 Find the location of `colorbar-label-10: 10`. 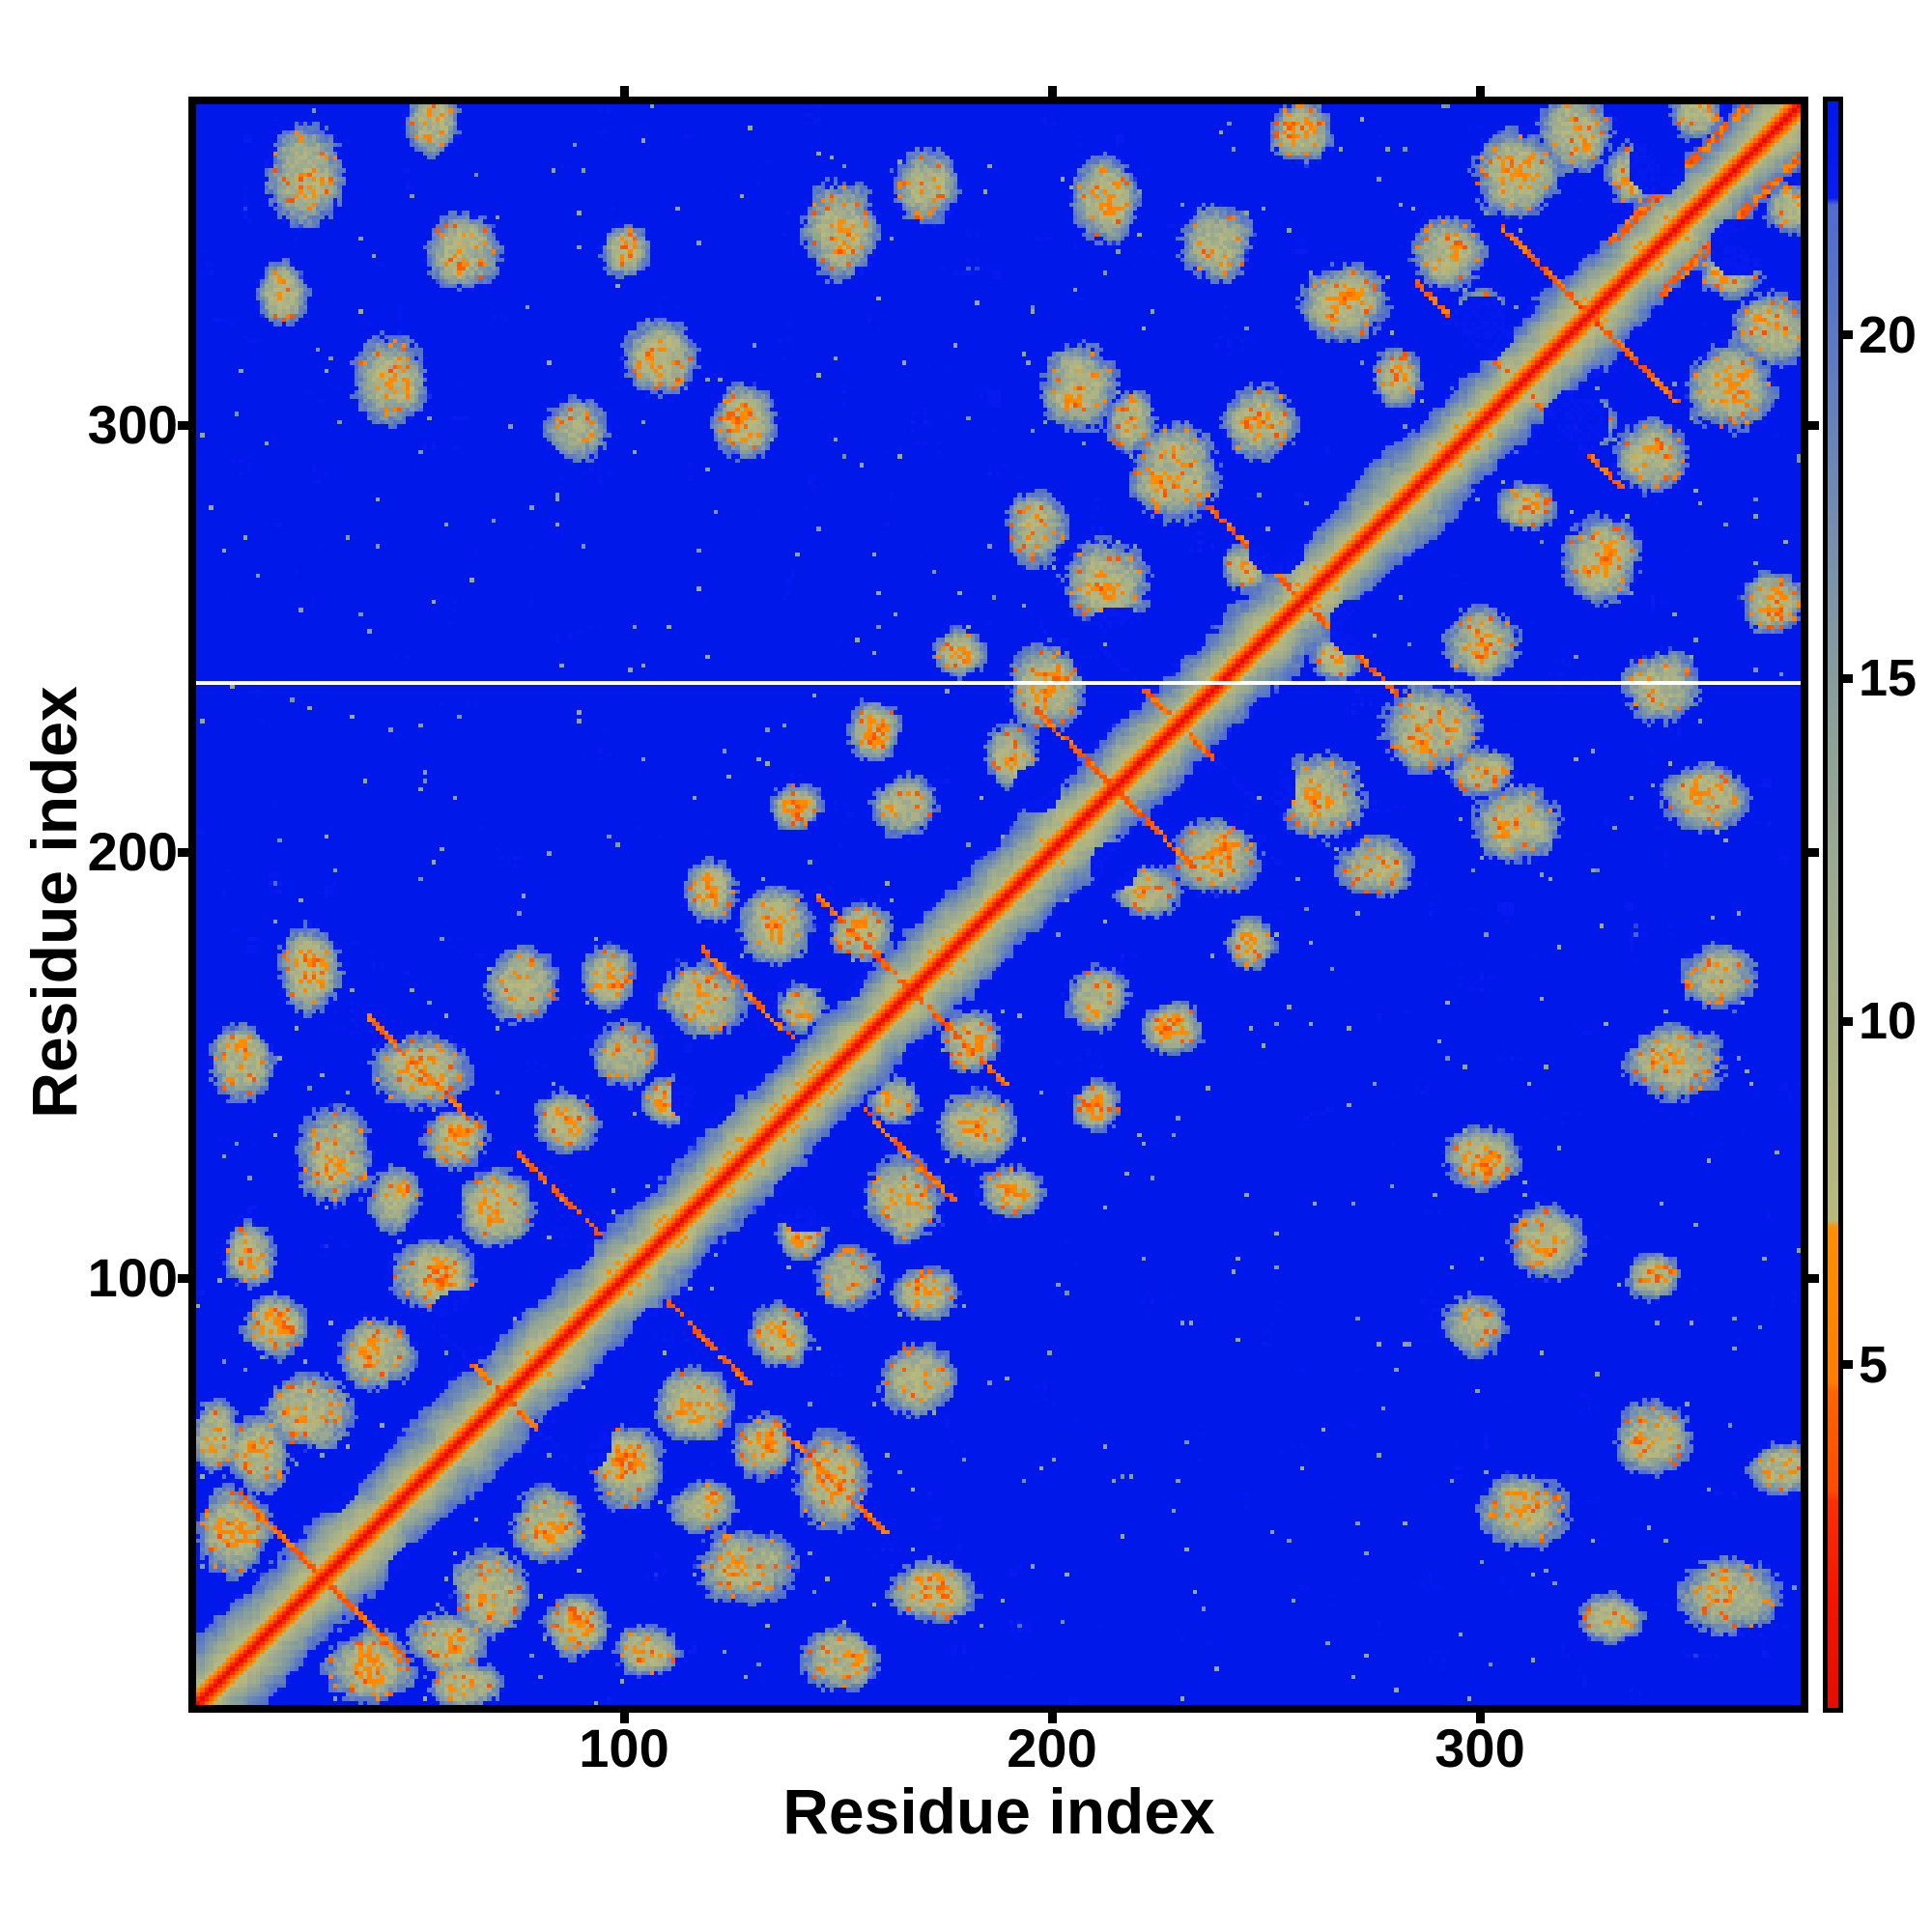

colorbar-label-10: 10 is located at coordinates (1888, 1021).